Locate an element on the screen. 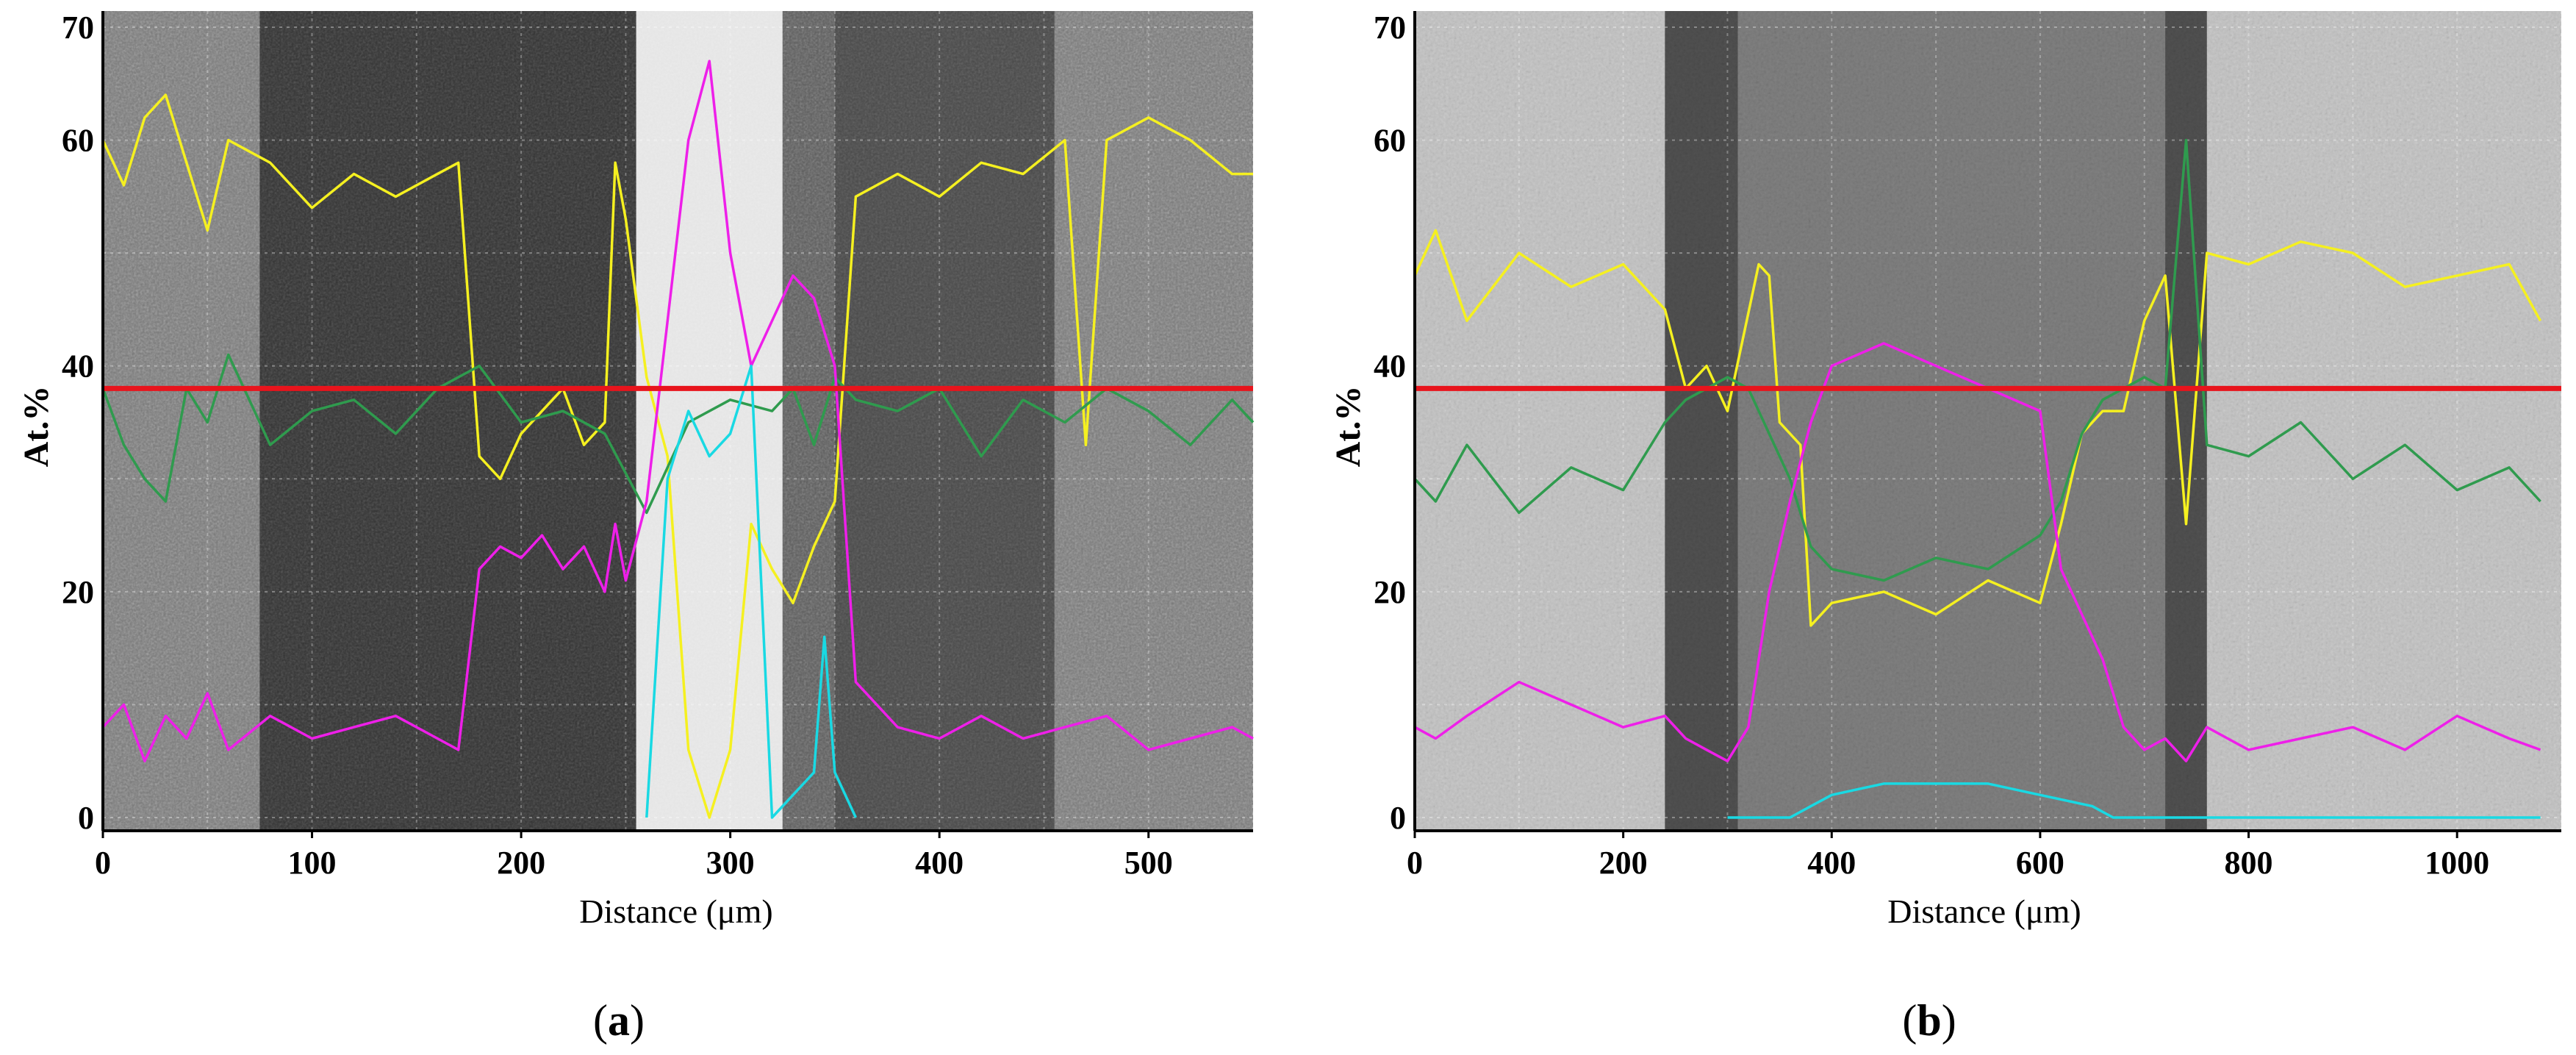 The height and width of the screenshot is (1055, 2576). panel-a-x-ticks: 0 100 200 300 400 500 is located at coordinates (634, 856).